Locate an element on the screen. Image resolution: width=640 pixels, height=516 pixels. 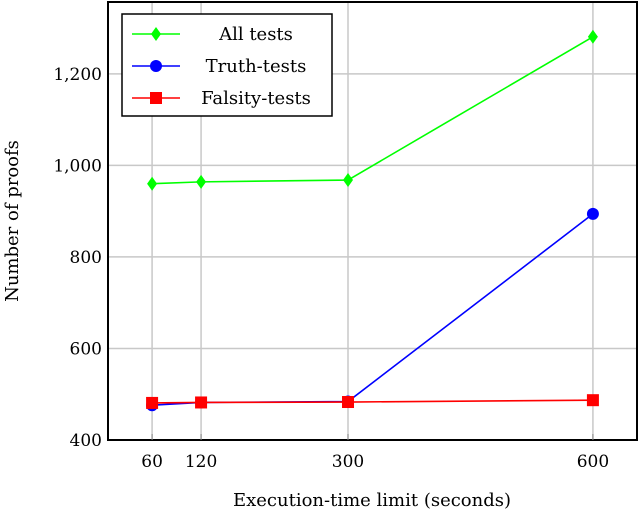
data-point-truth-tests is located at coordinates (592, 213).